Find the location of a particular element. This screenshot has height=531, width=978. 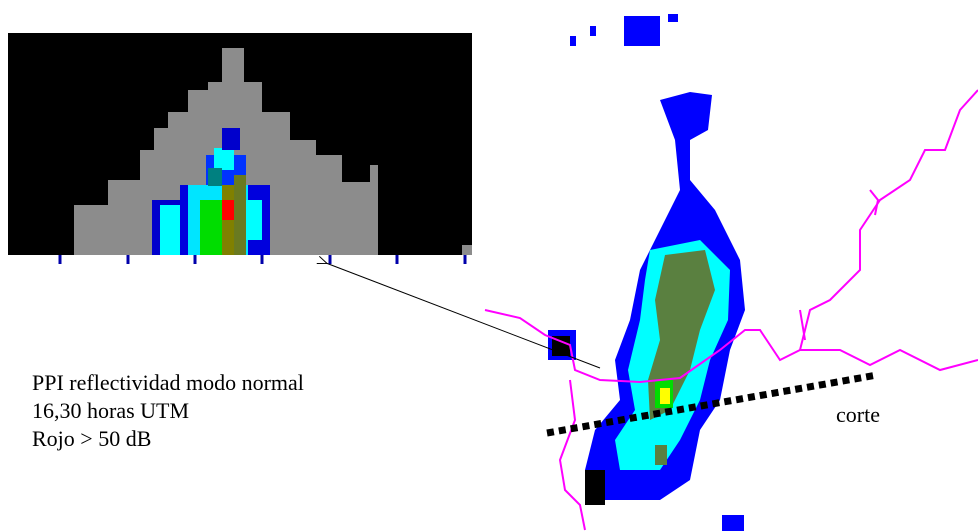

cut-label: corte is located at coordinates (858, 414).